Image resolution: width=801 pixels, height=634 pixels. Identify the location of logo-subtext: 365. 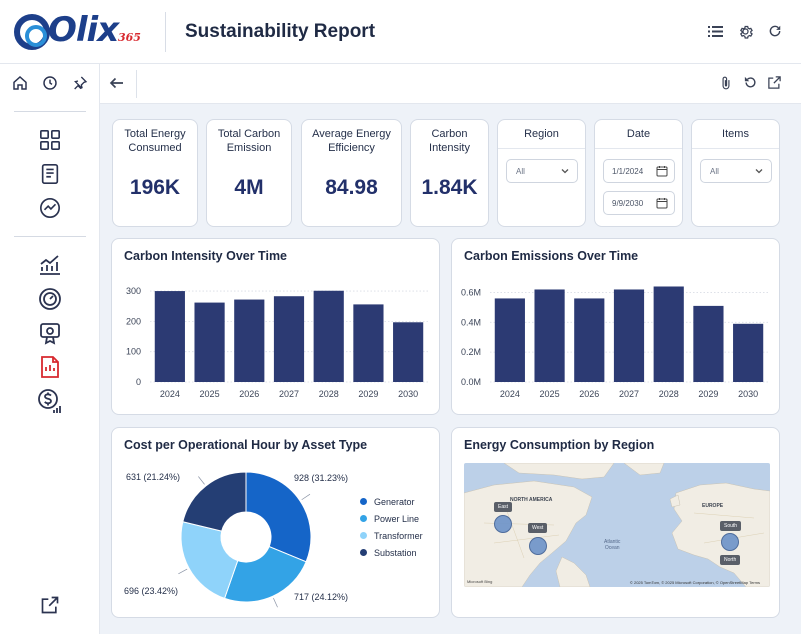
(129, 37).